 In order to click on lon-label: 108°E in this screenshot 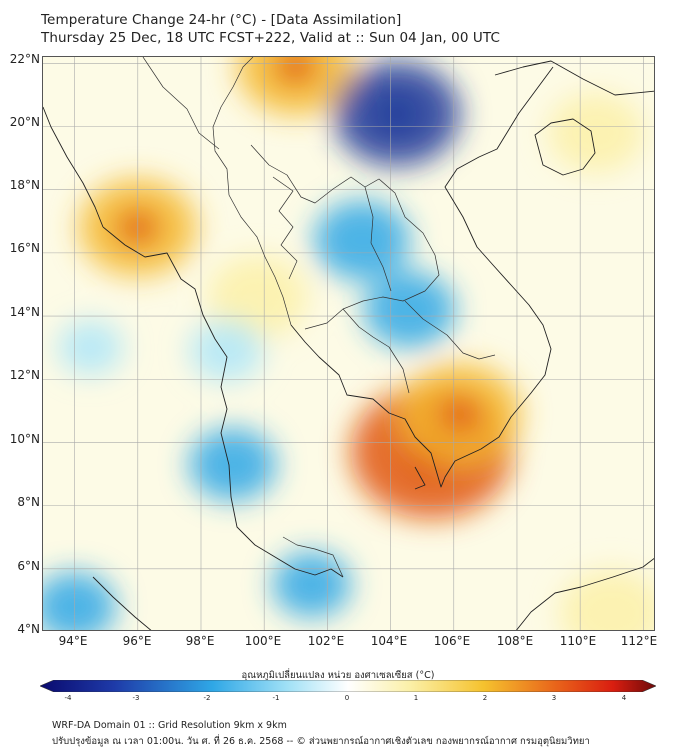, I will do `click(515, 641)`.